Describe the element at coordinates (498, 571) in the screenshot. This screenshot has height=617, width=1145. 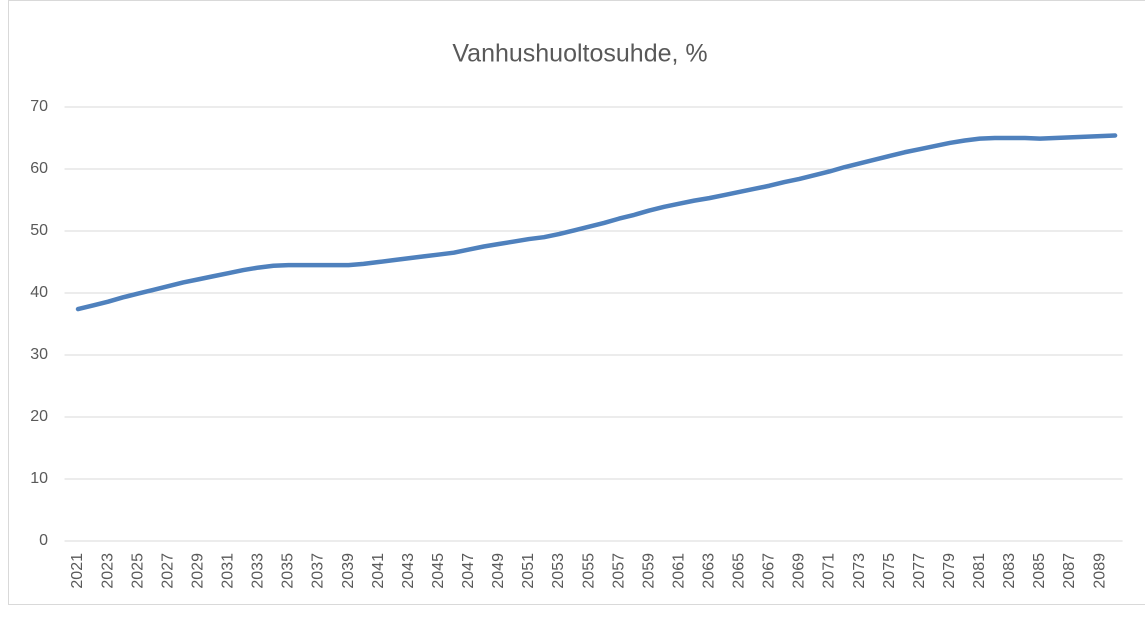
I see `x-tick-label: 2049` at that location.